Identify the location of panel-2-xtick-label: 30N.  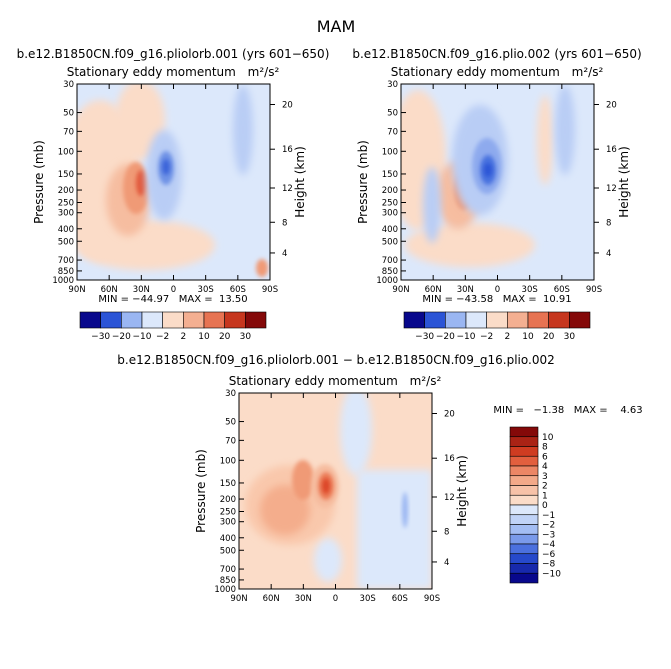
(465, 290).